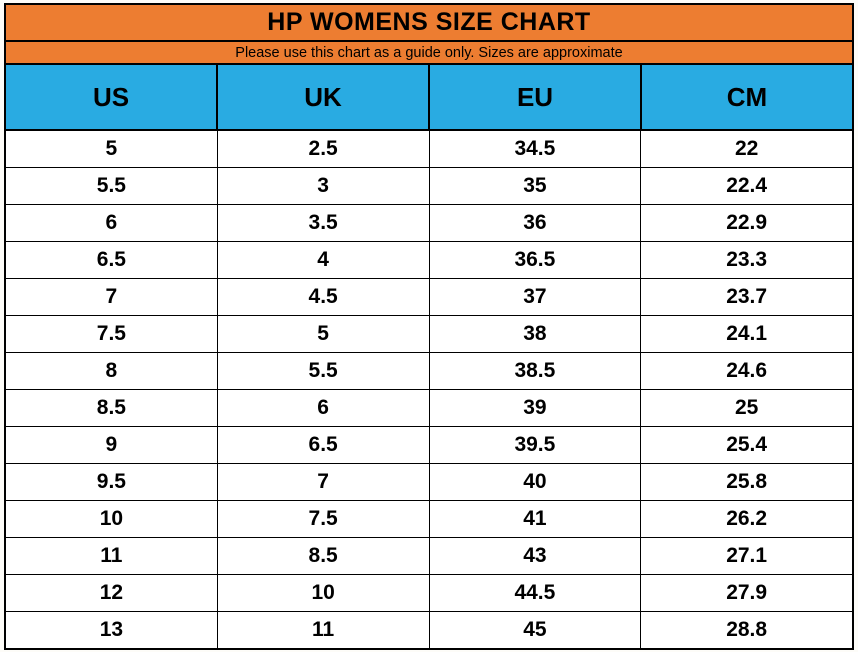 Image resolution: width=858 pixels, height=652 pixels. I want to click on table-cell: 8, so click(112, 371).